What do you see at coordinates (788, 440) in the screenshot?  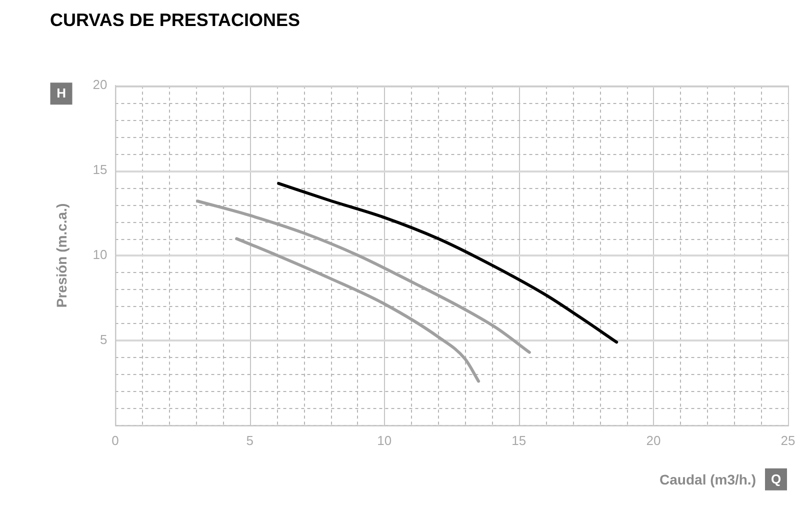 I see `x-tick-label: 25` at bounding box center [788, 440].